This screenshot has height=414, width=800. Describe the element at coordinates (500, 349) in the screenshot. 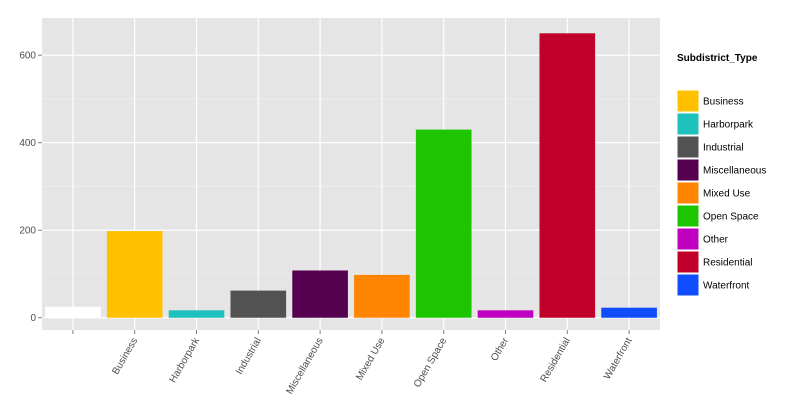

I see `x-tick-label: Other` at that location.